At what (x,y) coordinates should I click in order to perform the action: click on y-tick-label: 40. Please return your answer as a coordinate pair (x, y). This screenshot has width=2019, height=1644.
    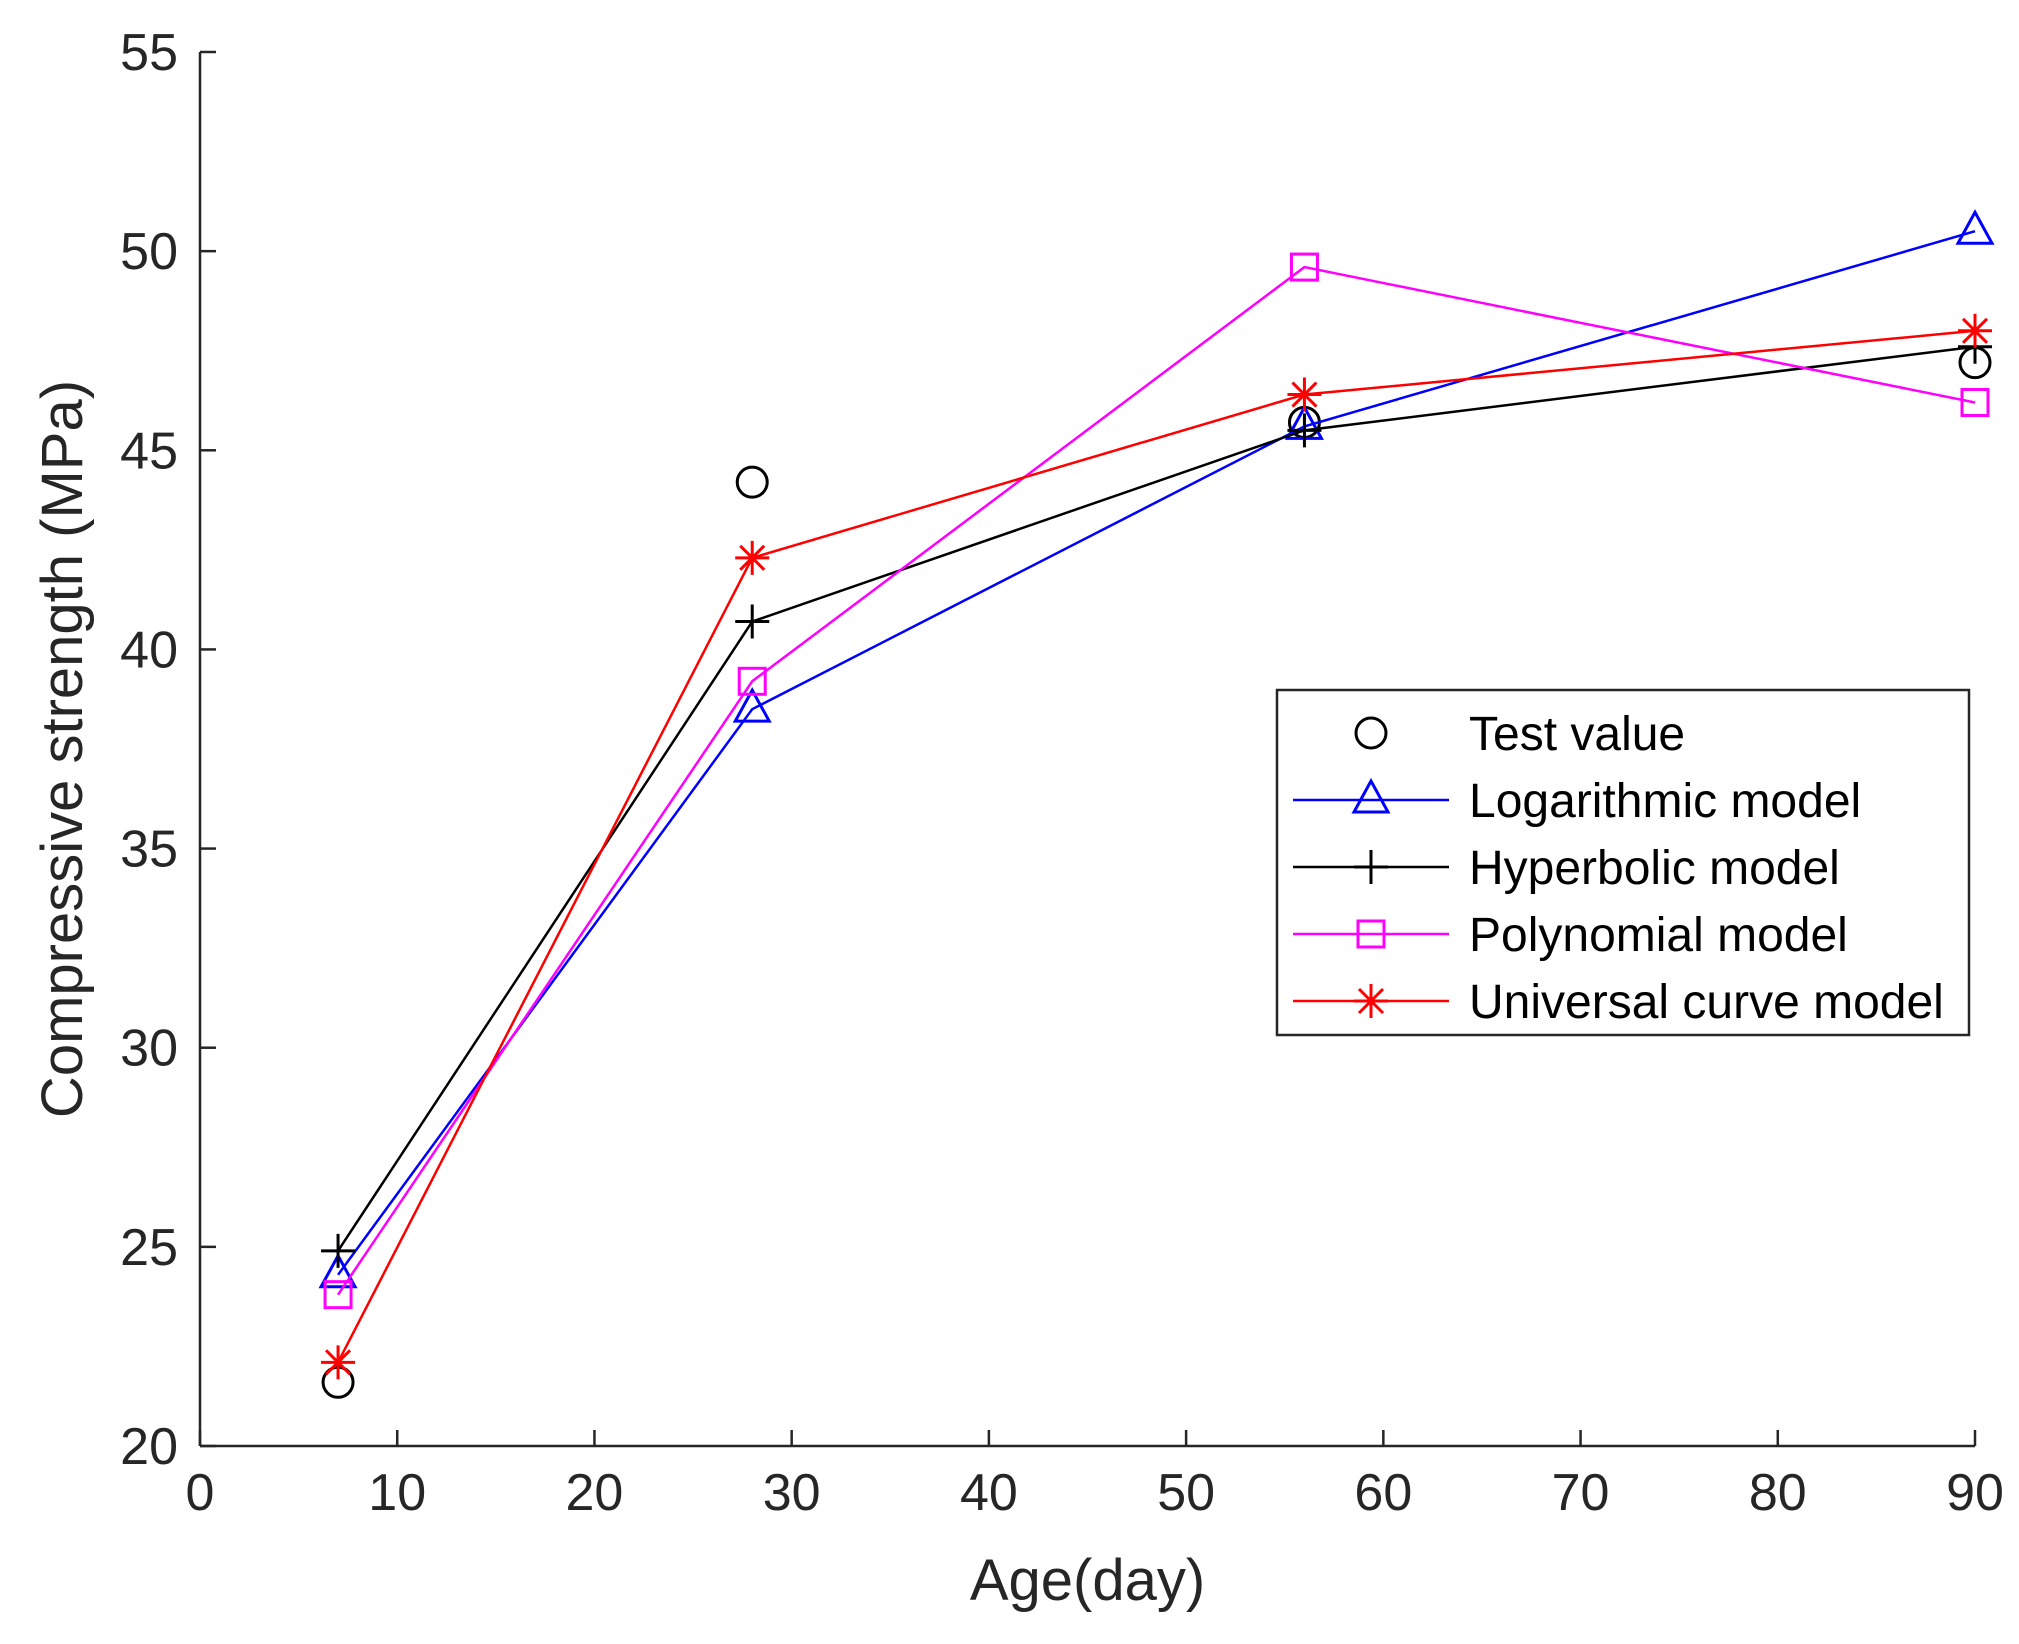
    Looking at the image, I should click on (149, 650).